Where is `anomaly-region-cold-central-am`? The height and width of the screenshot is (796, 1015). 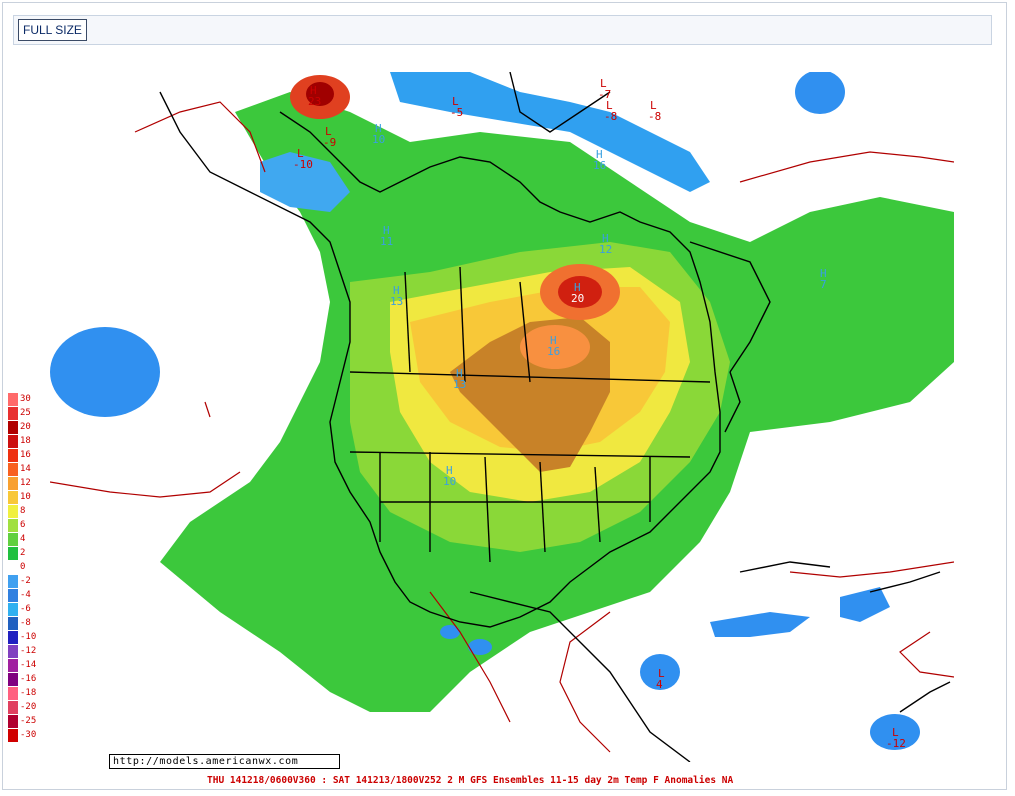 anomaly-region-cold-central-am is located at coordinates (660, 672).